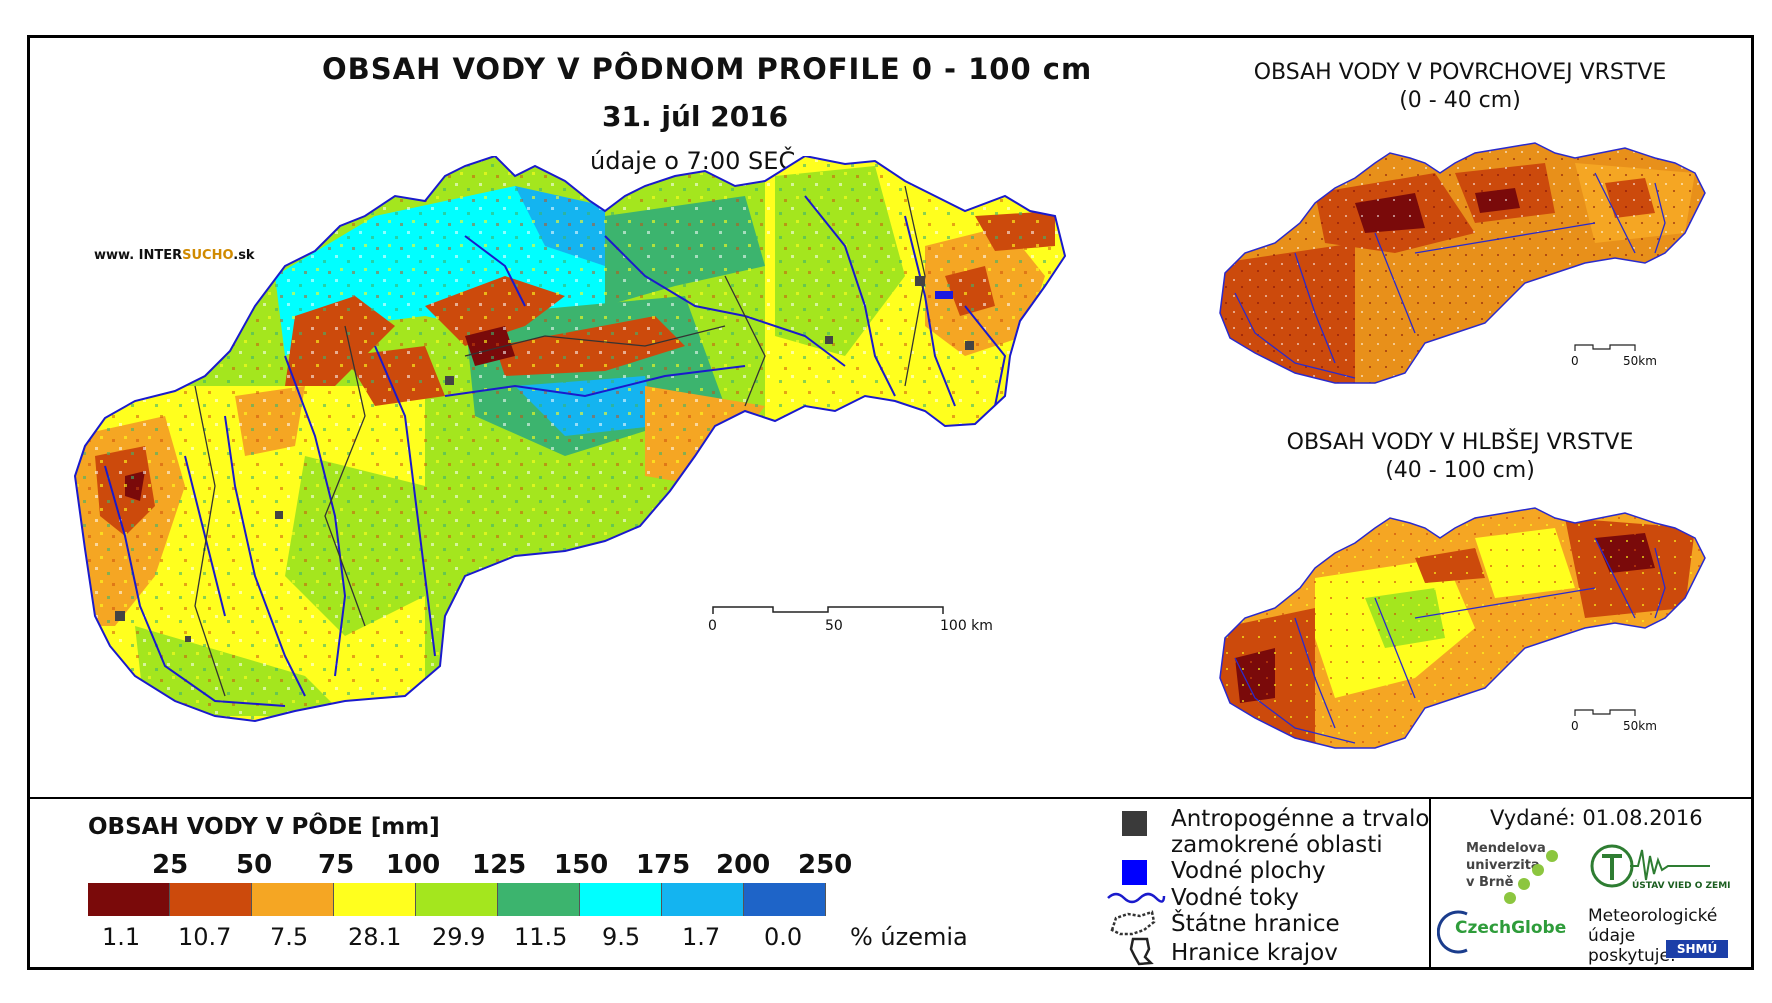 The width and height of the screenshot is (1772, 1003). What do you see at coordinates (1133, 923) in the screenshot?
I see `state-border-icon` at bounding box center [1133, 923].